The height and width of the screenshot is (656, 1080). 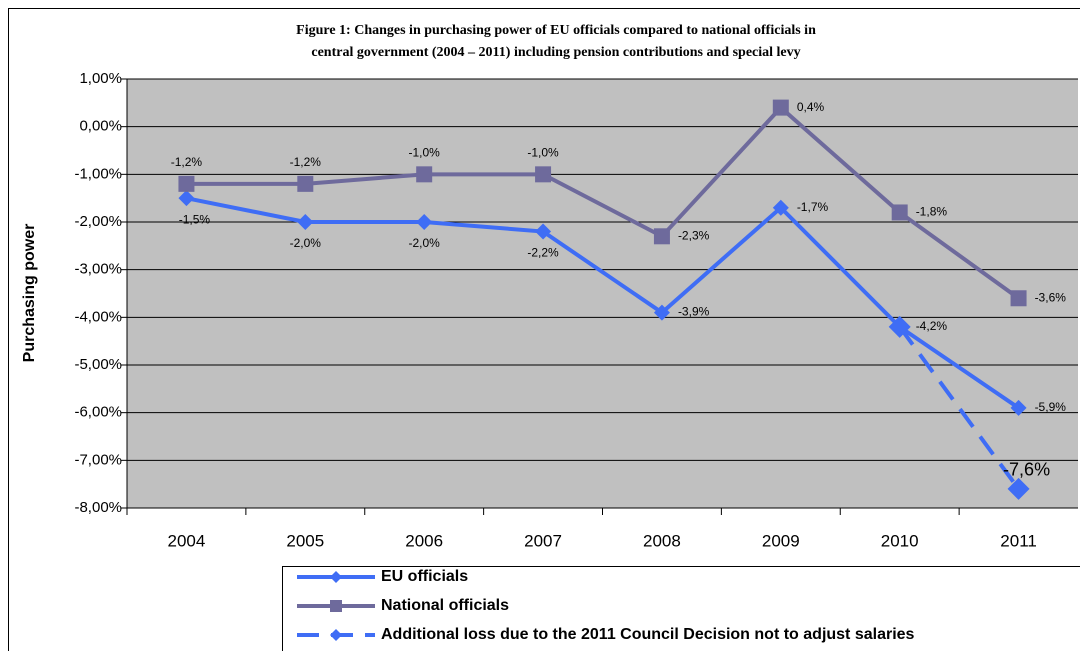 What do you see at coordinates (424, 540) in the screenshot?
I see `x-tick-label: 2006` at bounding box center [424, 540].